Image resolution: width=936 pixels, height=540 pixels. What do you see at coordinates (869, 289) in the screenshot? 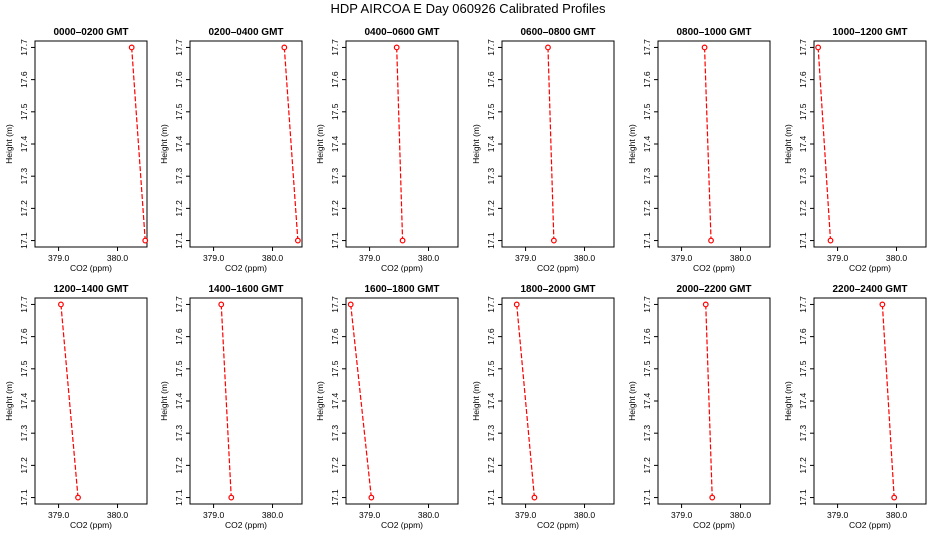
I see `panel-title: 2200–2400 GMT` at bounding box center [869, 289].